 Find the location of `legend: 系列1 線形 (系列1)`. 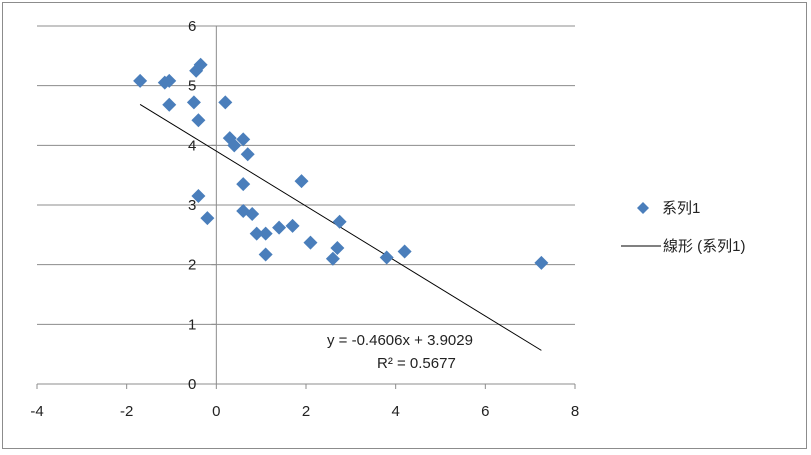

legend: 系列1 線形 (系列1) is located at coordinates (683, 227).